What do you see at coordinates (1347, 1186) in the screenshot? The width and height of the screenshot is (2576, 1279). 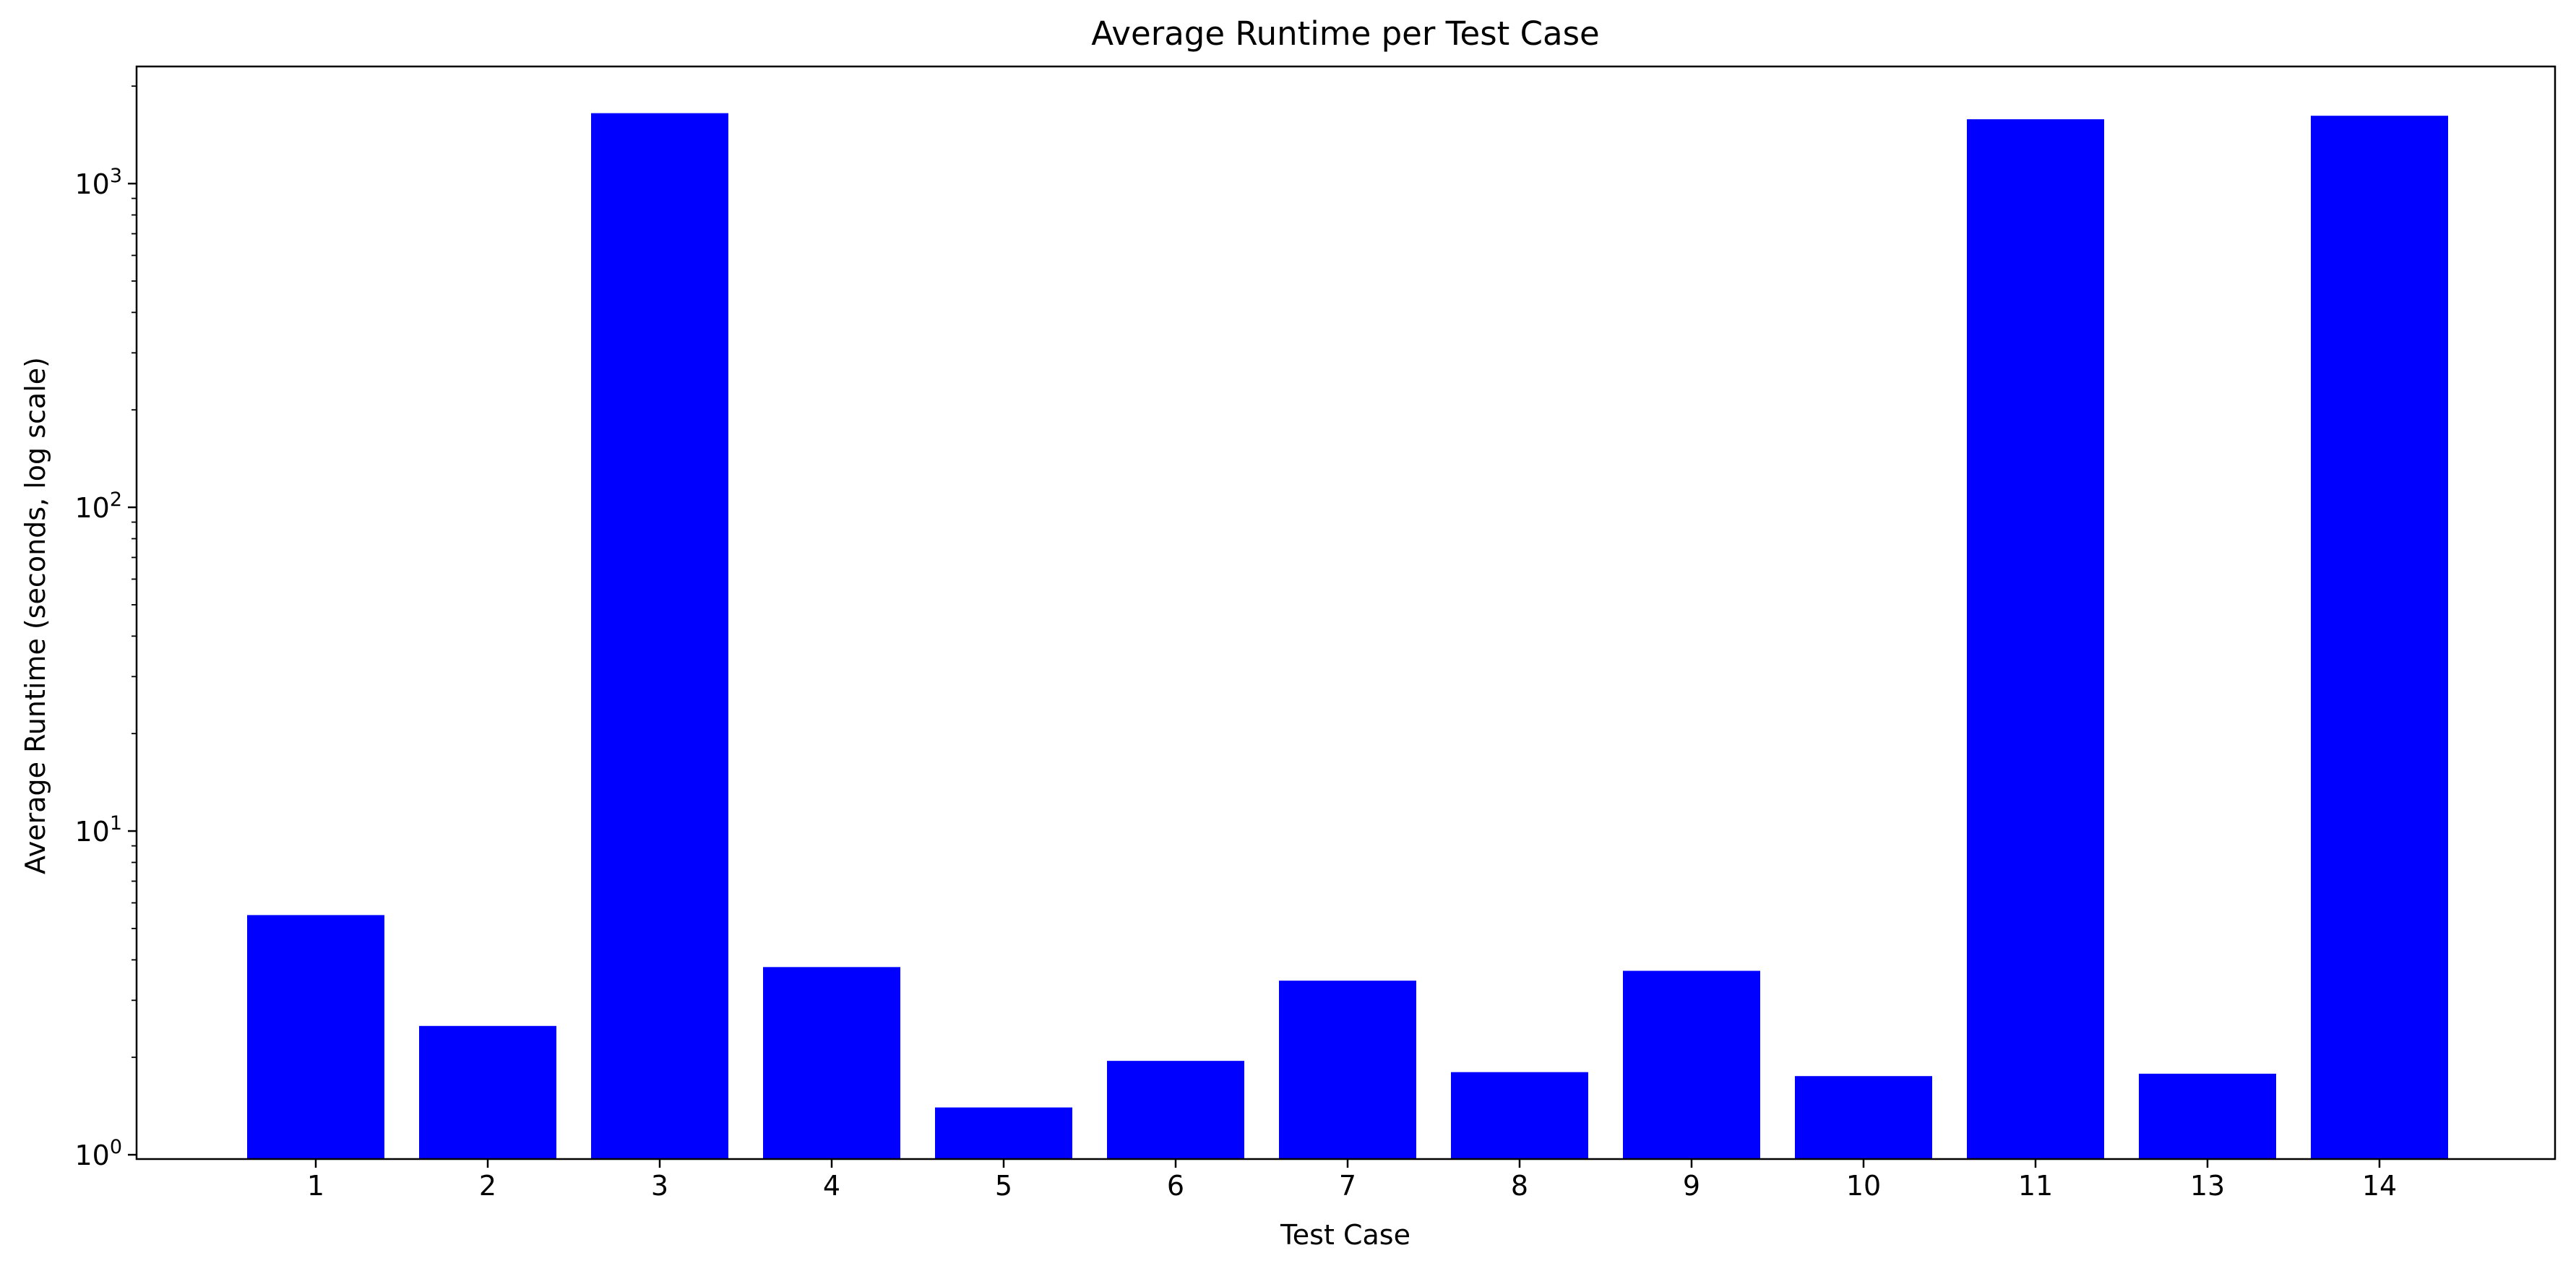 I see `x-tick-label: 7` at bounding box center [1347, 1186].